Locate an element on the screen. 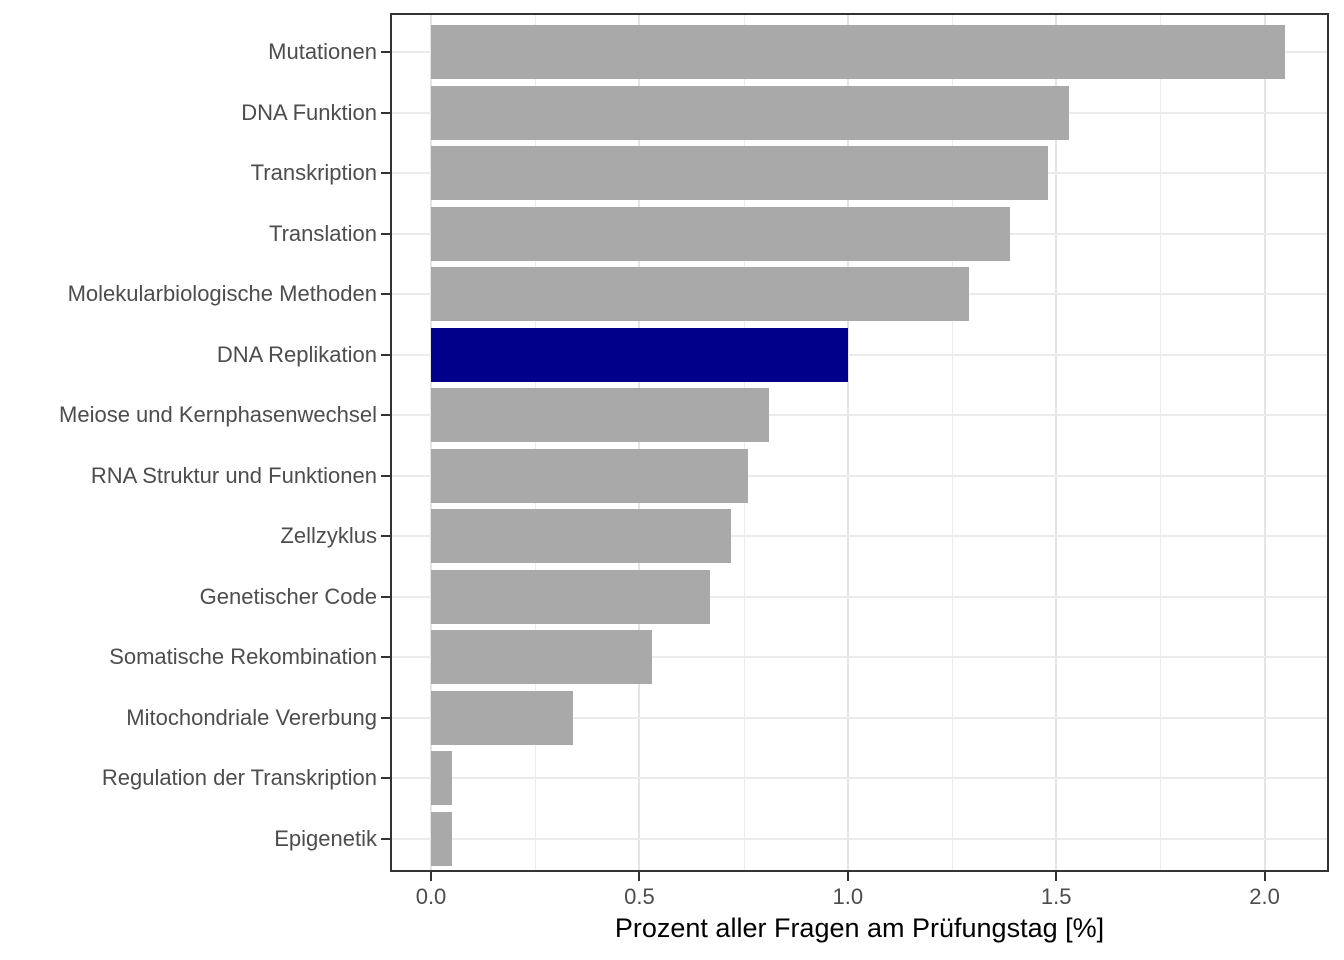 The width and height of the screenshot is (1344, 960). bar-genetischer-code is located at coordinates (571, 596).